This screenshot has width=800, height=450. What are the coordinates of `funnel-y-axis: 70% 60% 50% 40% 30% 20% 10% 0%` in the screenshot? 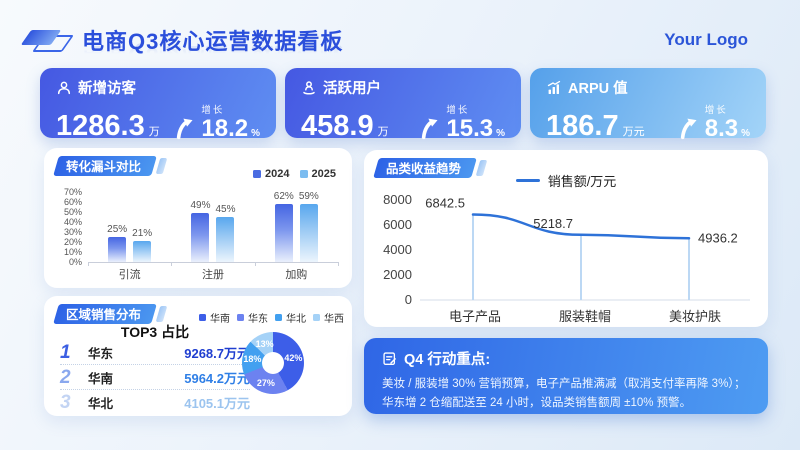 It's located at (72, 227).